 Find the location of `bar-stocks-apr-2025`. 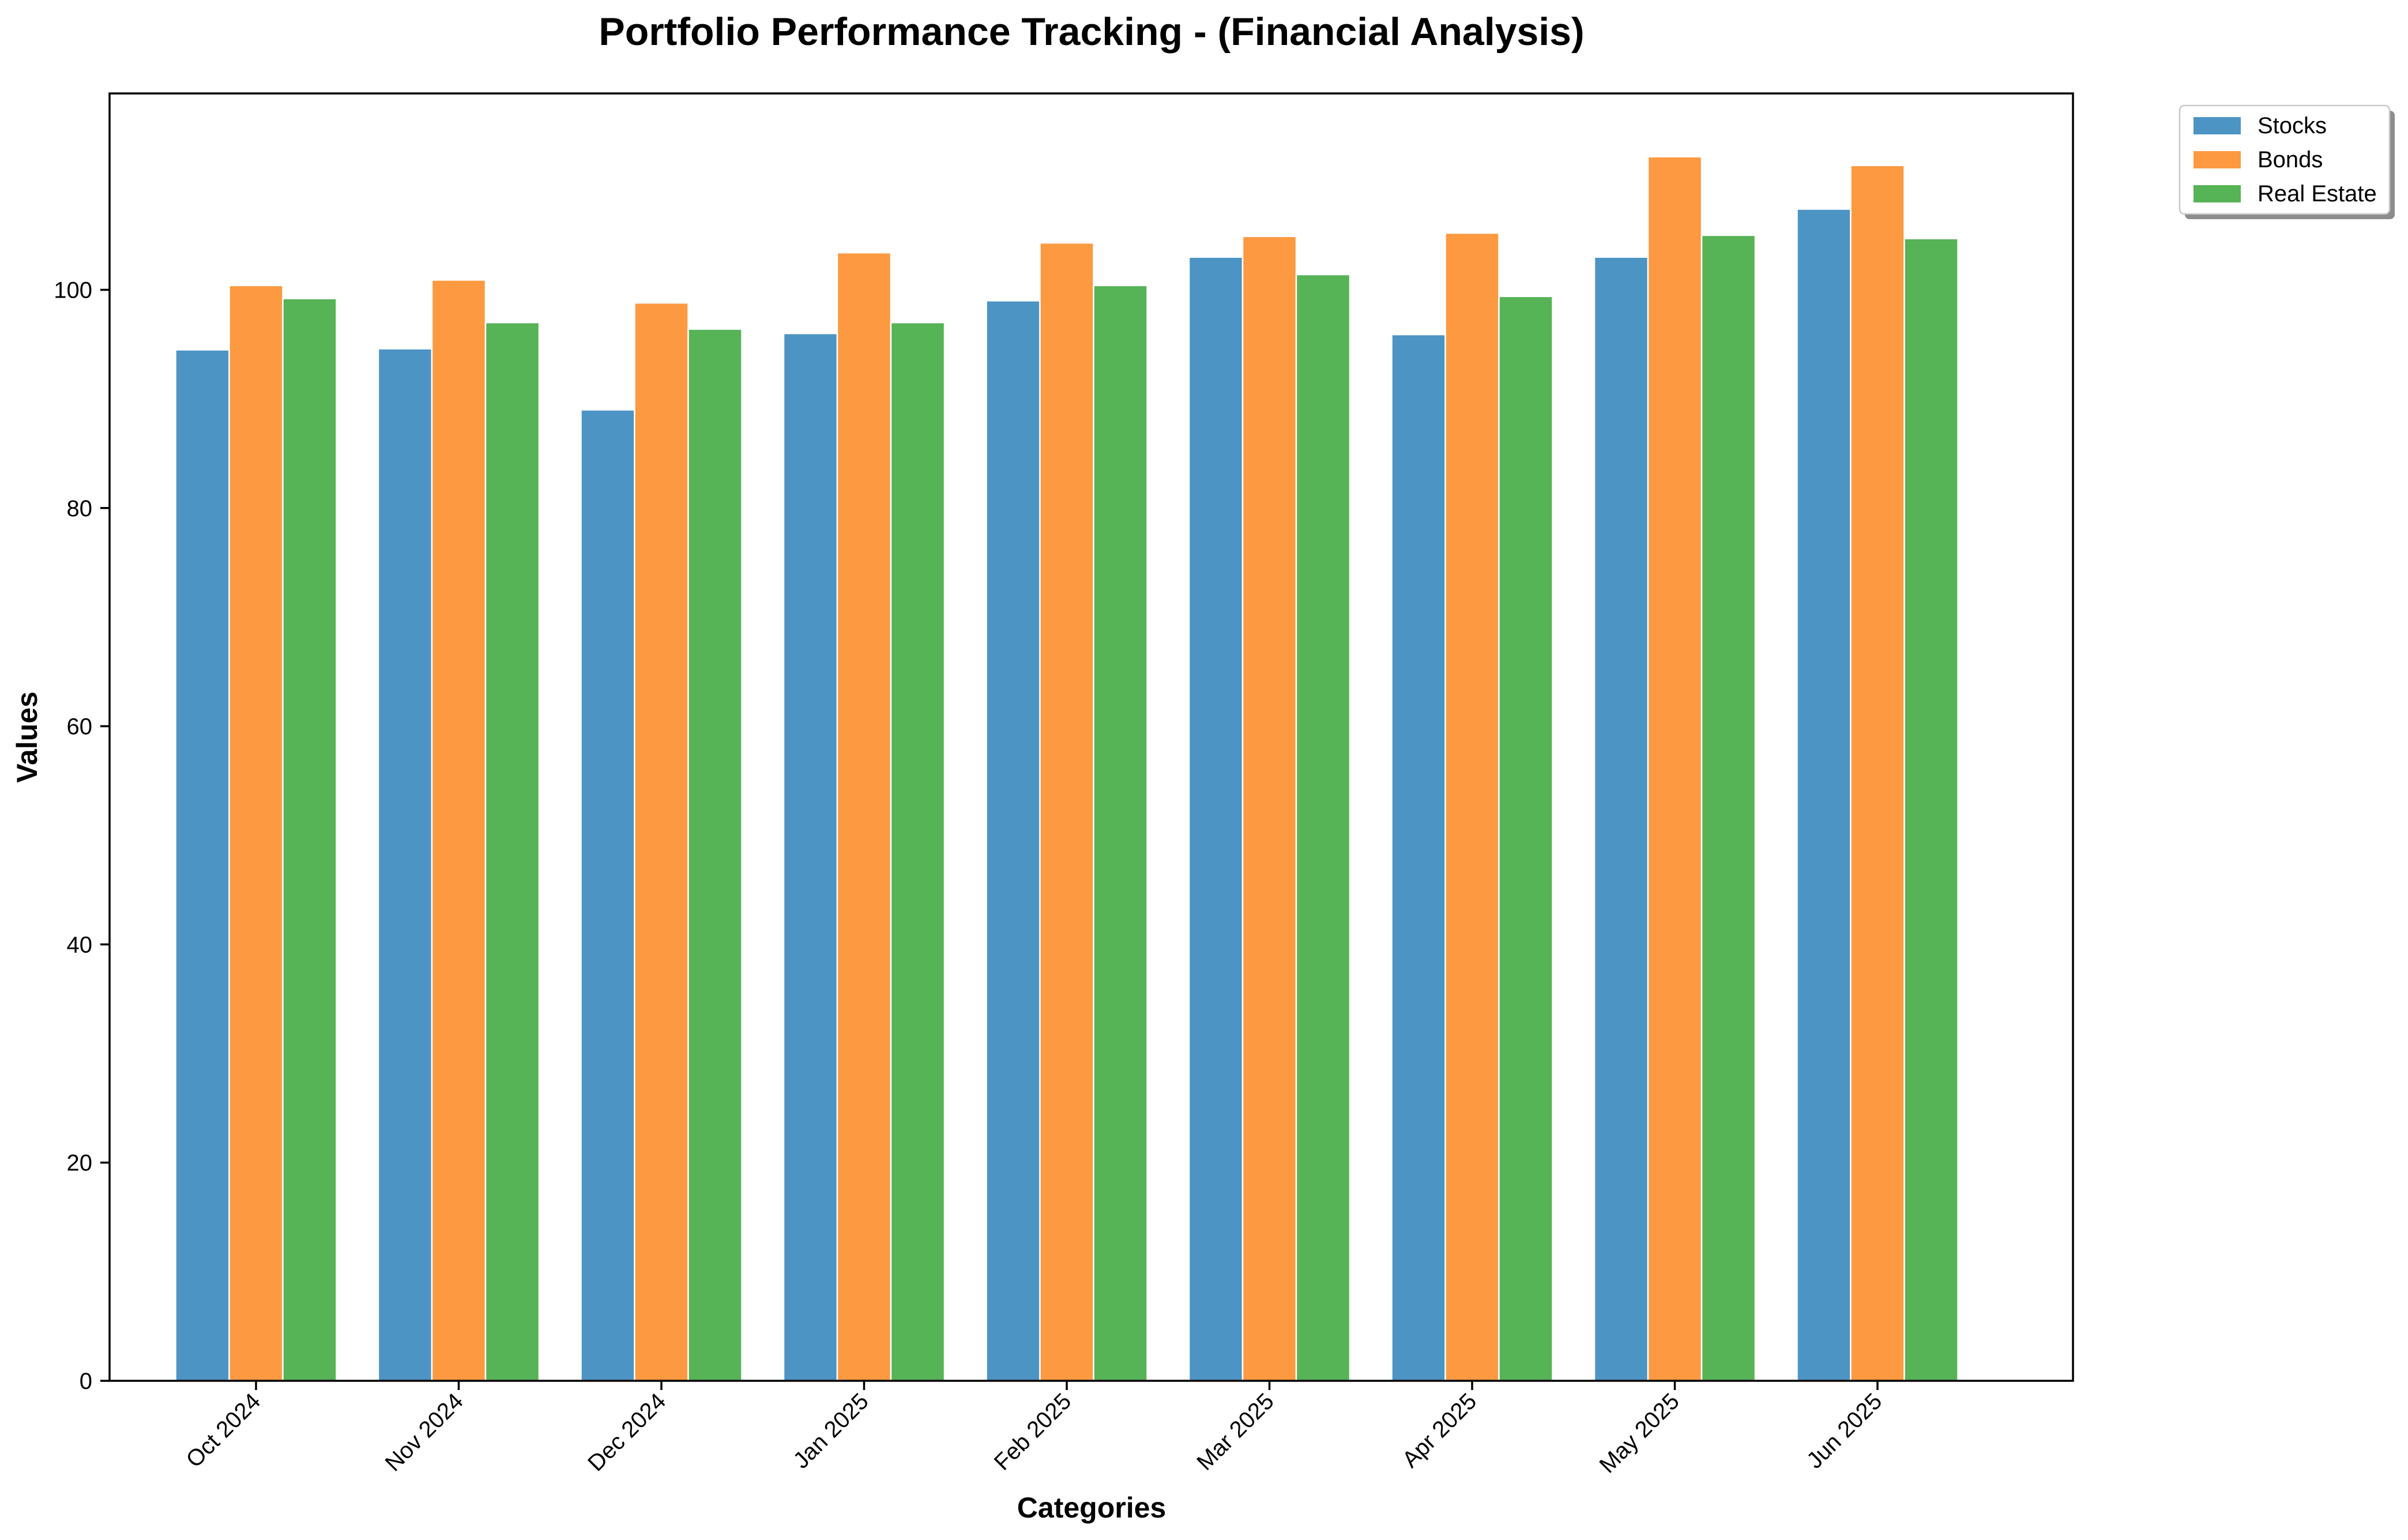

bar-stocks-apr-2025 is located at coordinates (1418, 857).